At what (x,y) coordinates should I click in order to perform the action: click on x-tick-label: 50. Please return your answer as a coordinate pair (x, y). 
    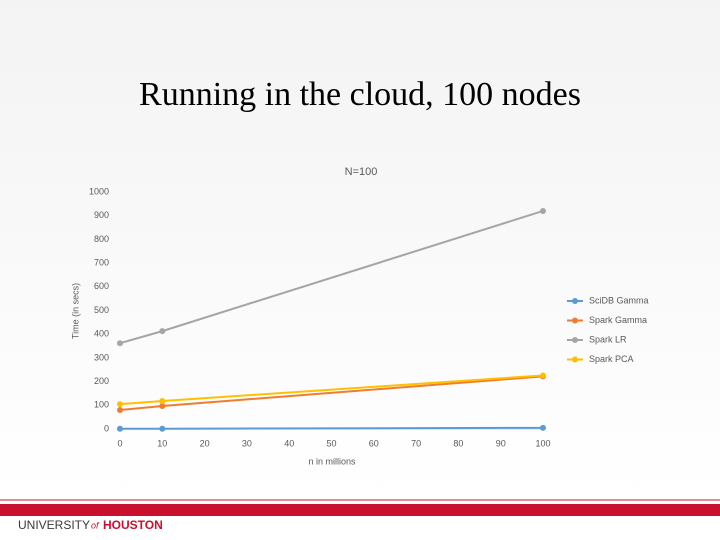
    Looking at the image, I should click on (331, 443).